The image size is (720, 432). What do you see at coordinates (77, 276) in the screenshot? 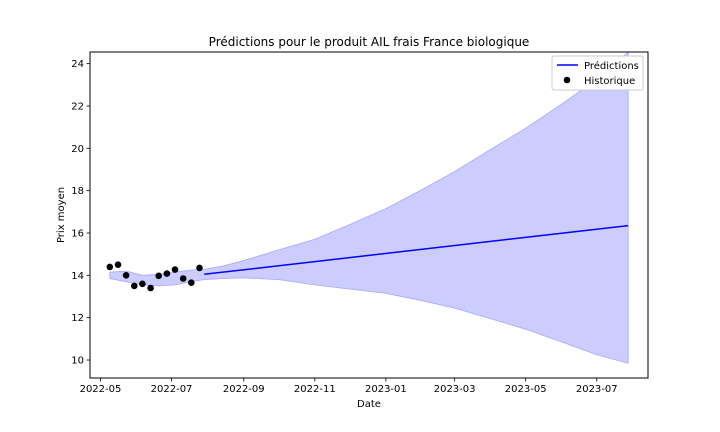
I see `y-tick-label: 14` at bounding box center [77, 276].